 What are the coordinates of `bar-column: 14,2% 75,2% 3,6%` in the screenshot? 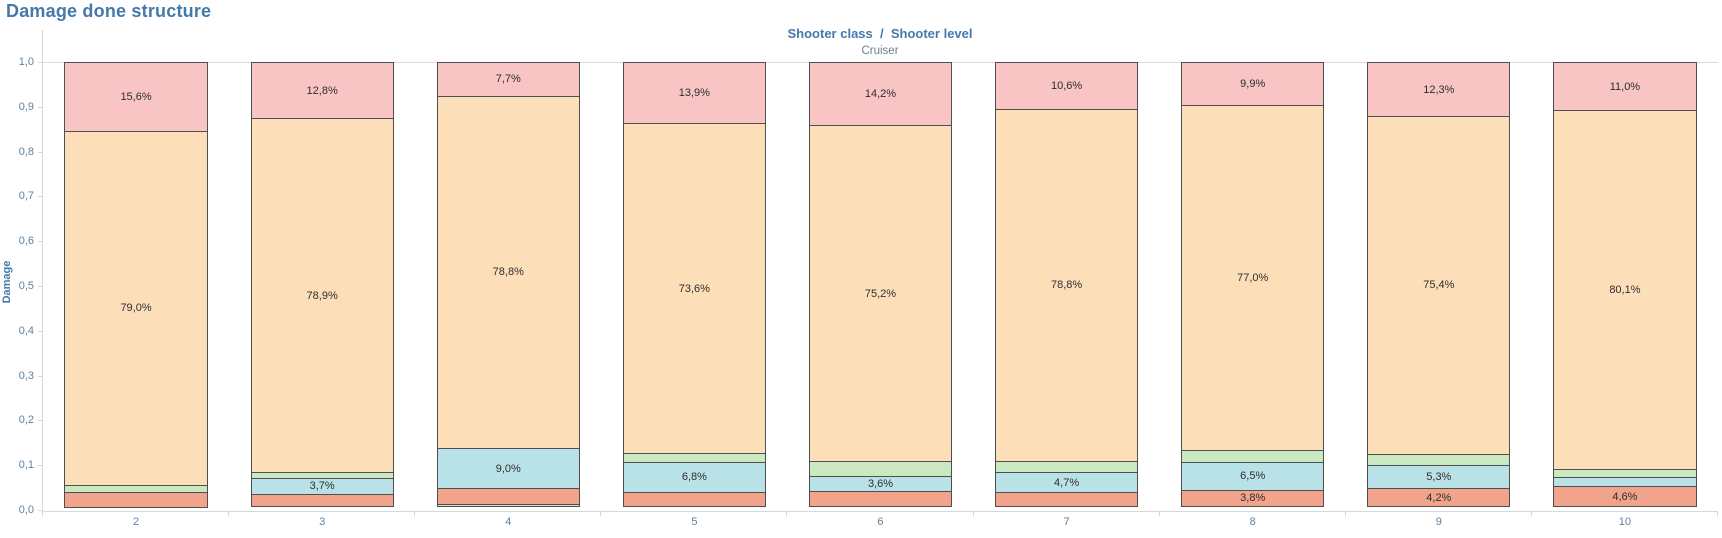 It's located at (880, 286).